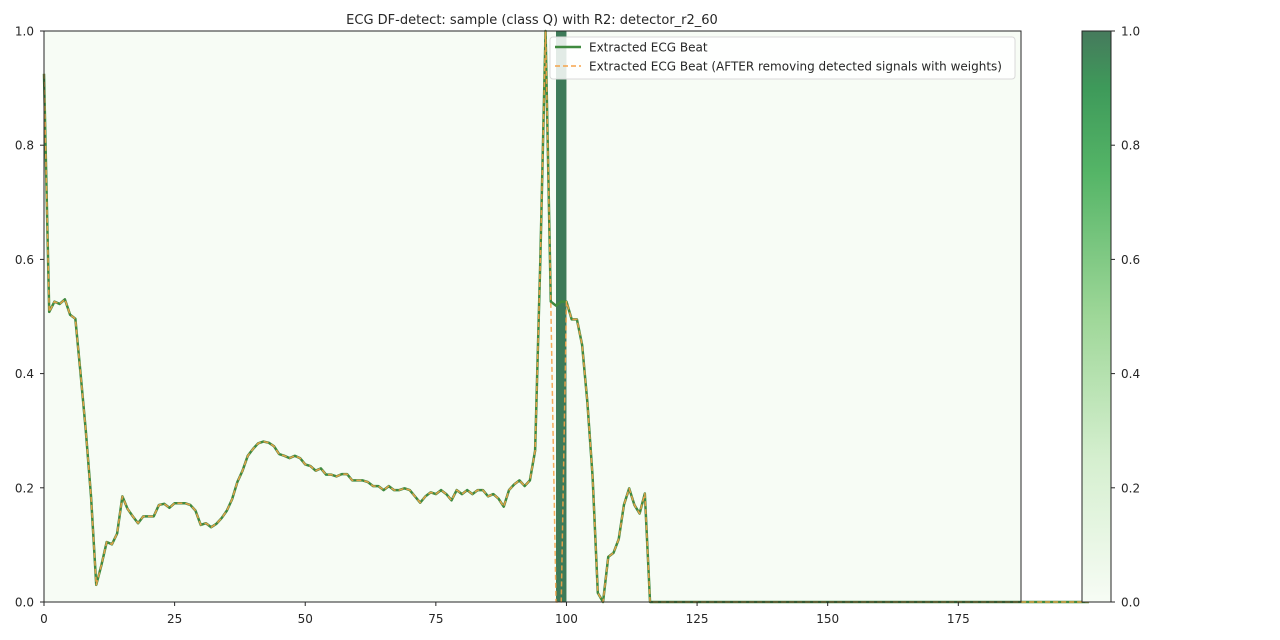 This screenshot has height=640, width=1280. Describe the element at coordinates (566, 619) in the screenshot. I see `x-tick-label: 100` at that location.